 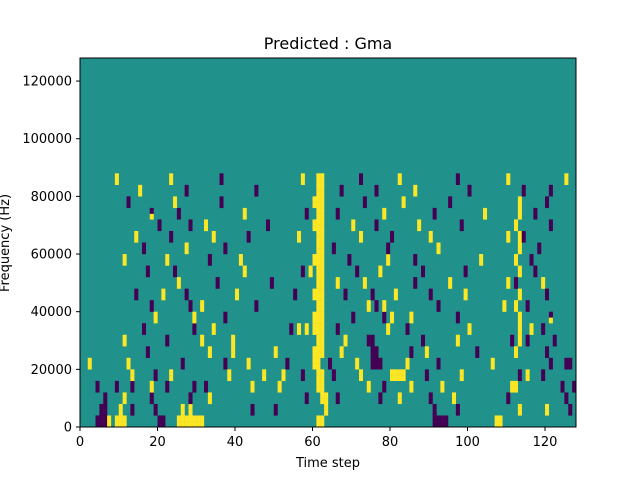 What do you see at coordinates (157, 442) in the screenshot?
I see `x-tick-label: 20` at bounding box center [157, 442].